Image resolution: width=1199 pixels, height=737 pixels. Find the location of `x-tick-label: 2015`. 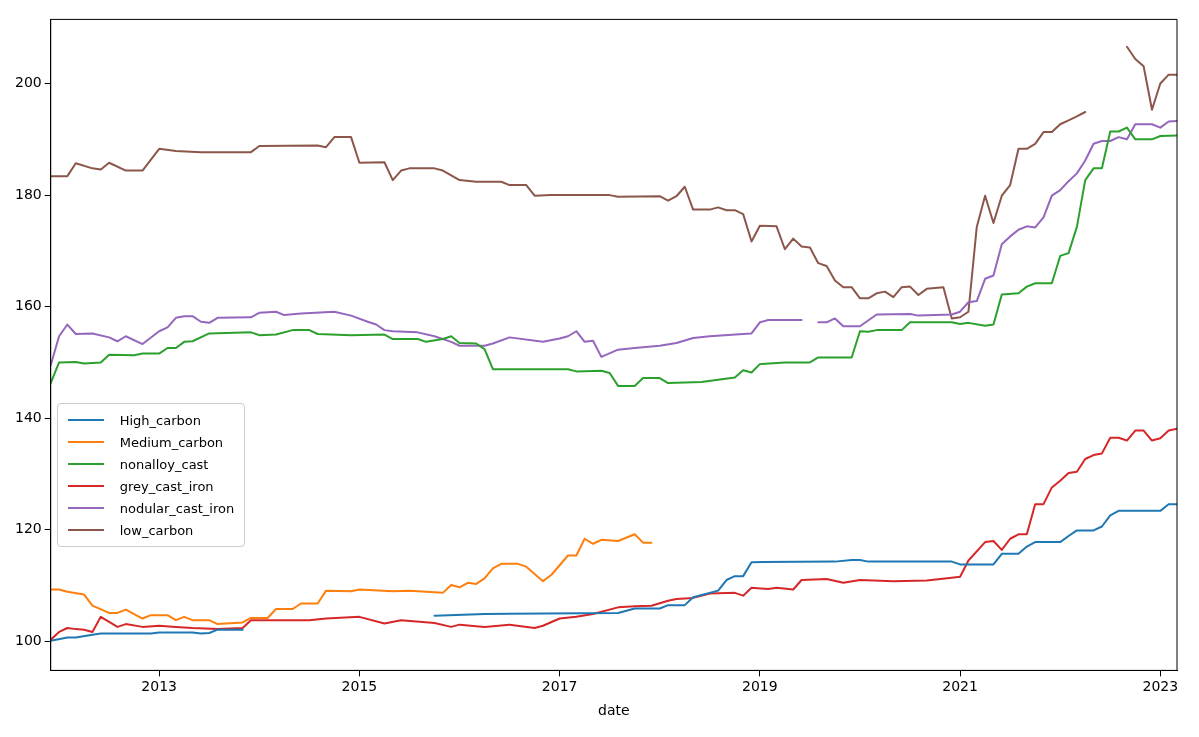

x-tick-label: 2015 is located at coordinates (359, 686).